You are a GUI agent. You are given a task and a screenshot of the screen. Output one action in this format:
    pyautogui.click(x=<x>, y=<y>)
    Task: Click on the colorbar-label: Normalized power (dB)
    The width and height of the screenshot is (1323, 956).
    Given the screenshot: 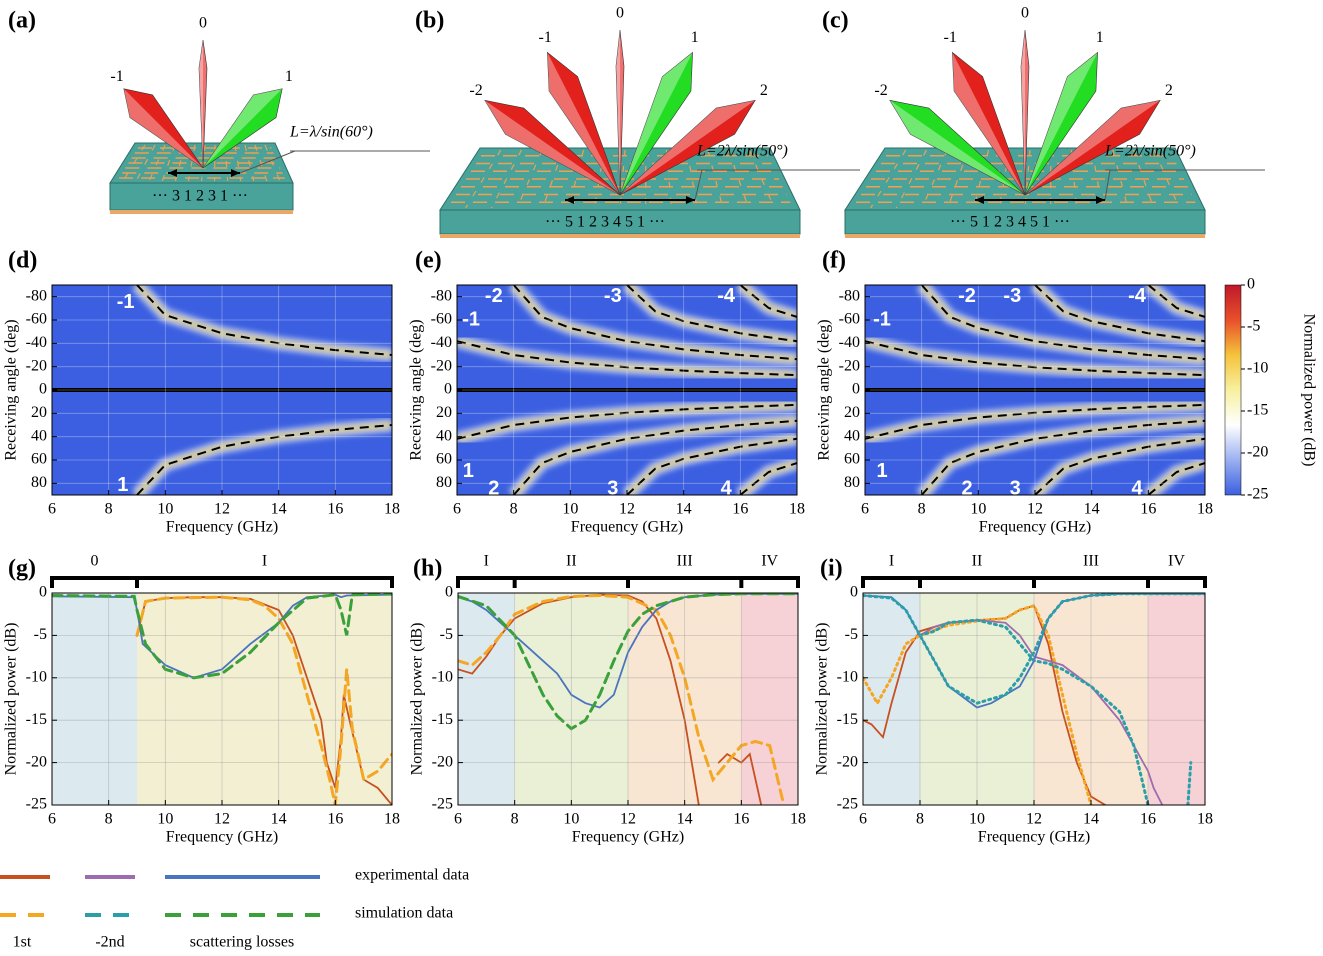 What is the action you would take?
    pyautogui.click(x=1308, y=390)
    